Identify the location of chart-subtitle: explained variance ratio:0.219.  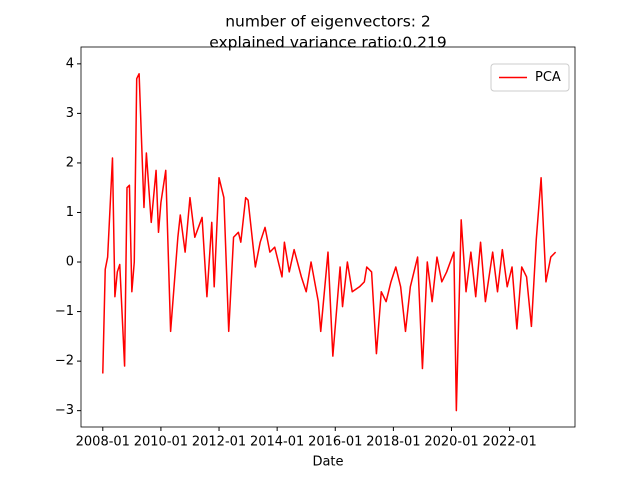
(328, 43).